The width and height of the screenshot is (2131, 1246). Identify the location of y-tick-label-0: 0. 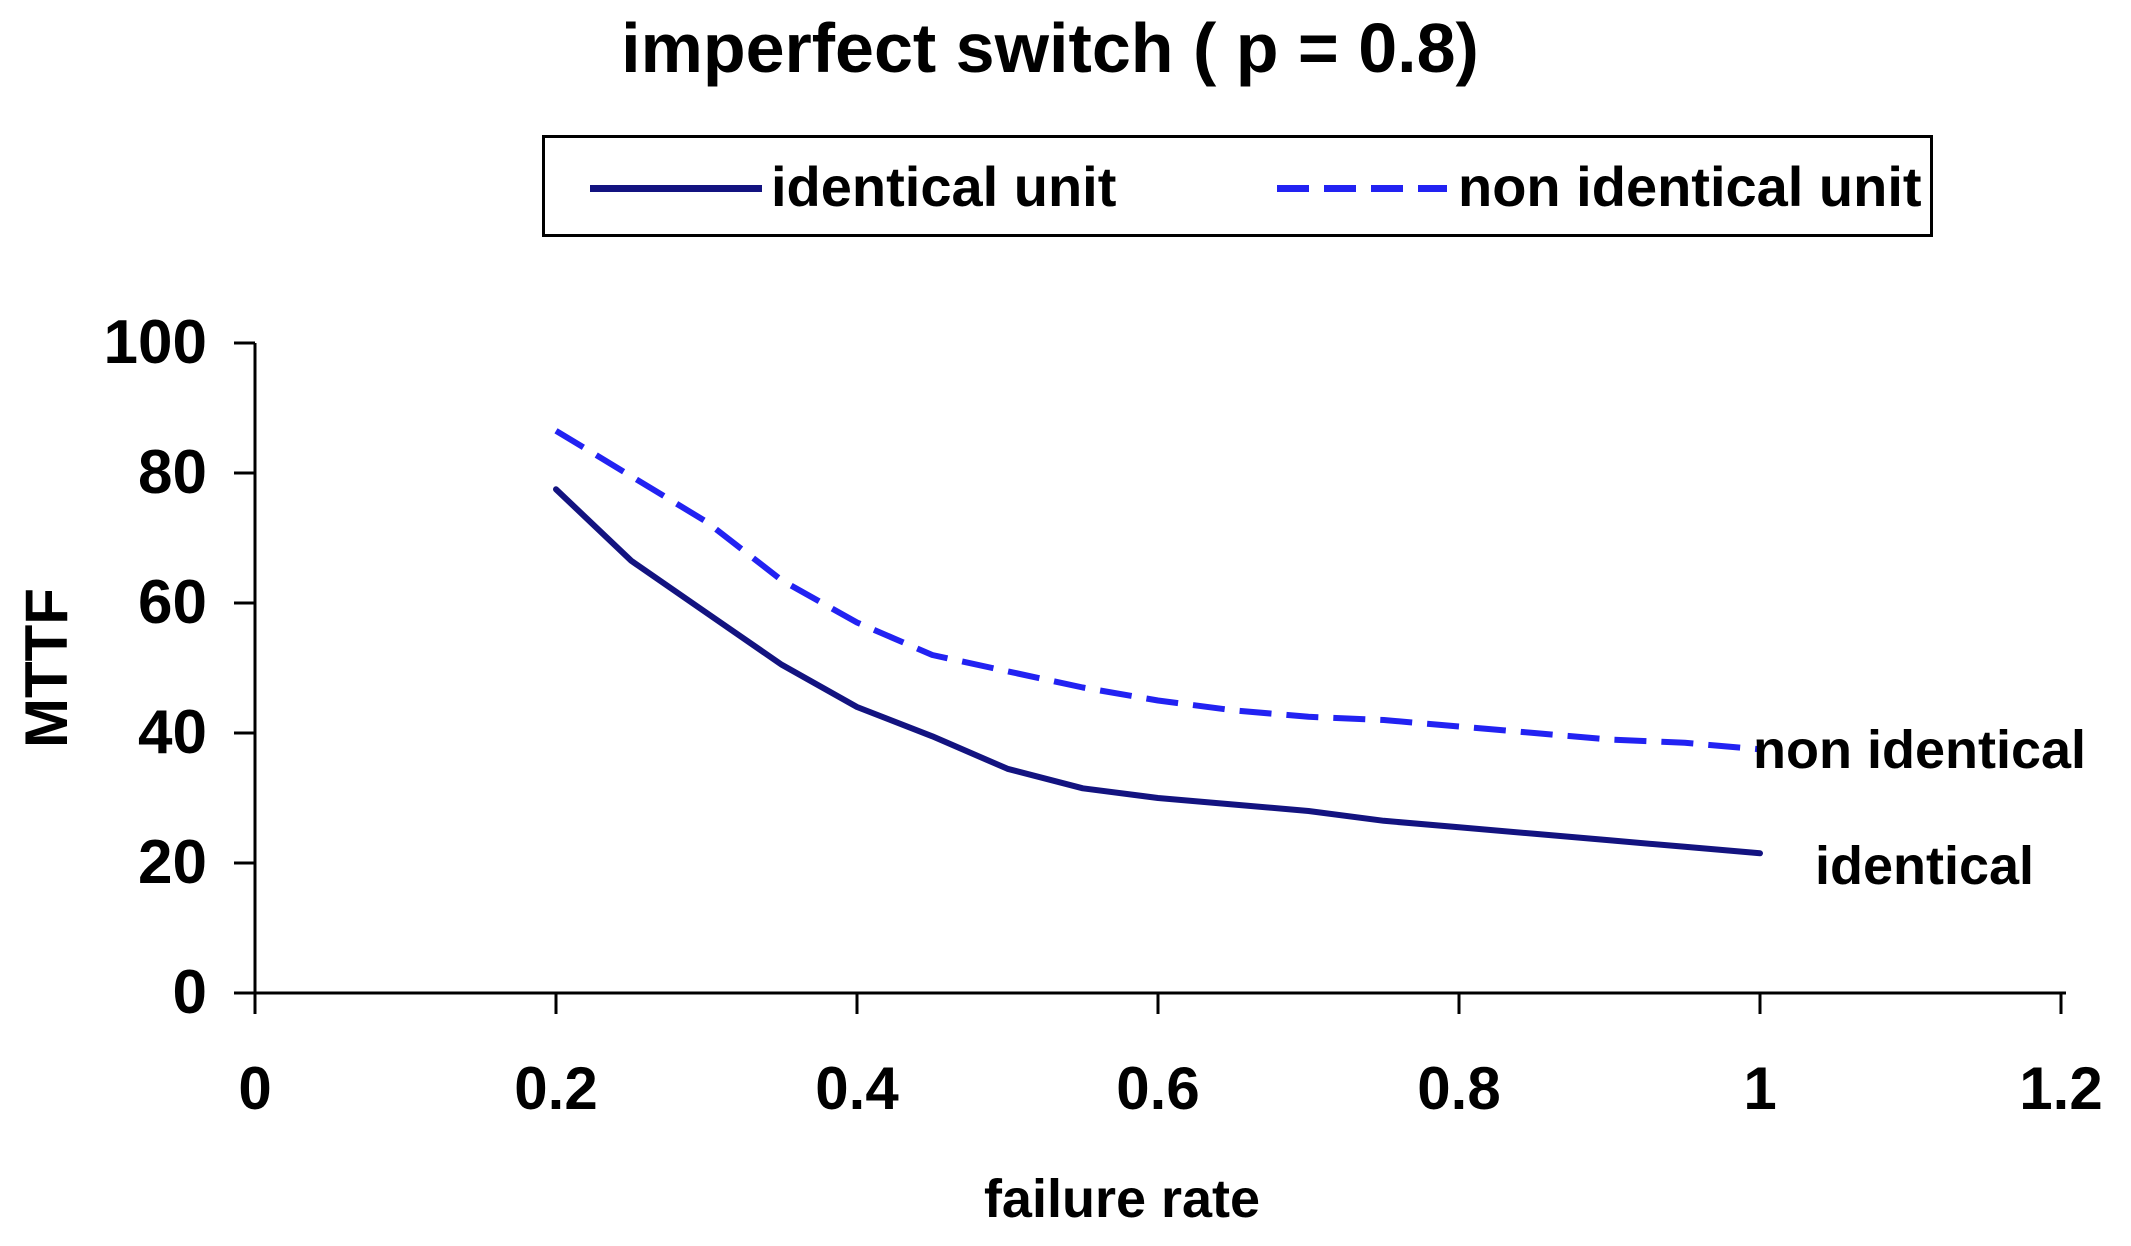
(189, 992).